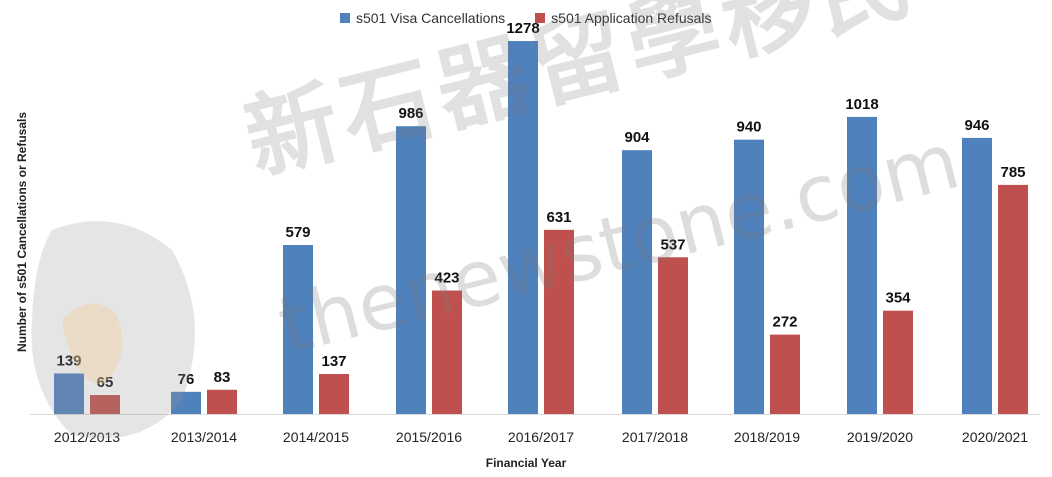 This screenshot has width=1052, height=477. I want to click on legend-swatch-cancellations, so click(345, 18).